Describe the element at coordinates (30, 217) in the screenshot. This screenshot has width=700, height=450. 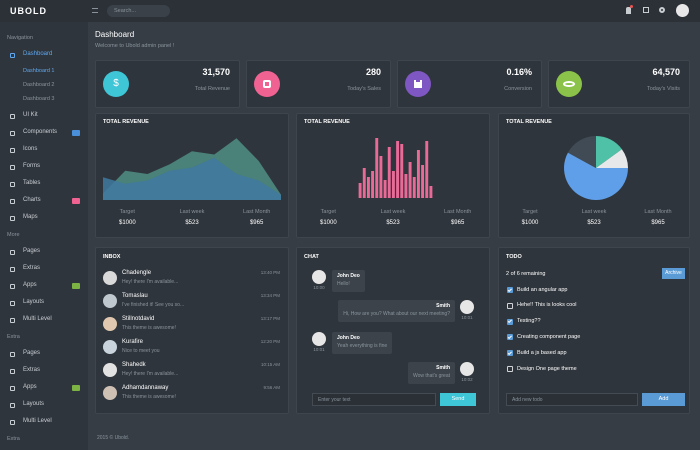
I see `menu-item: Maps` at that location.